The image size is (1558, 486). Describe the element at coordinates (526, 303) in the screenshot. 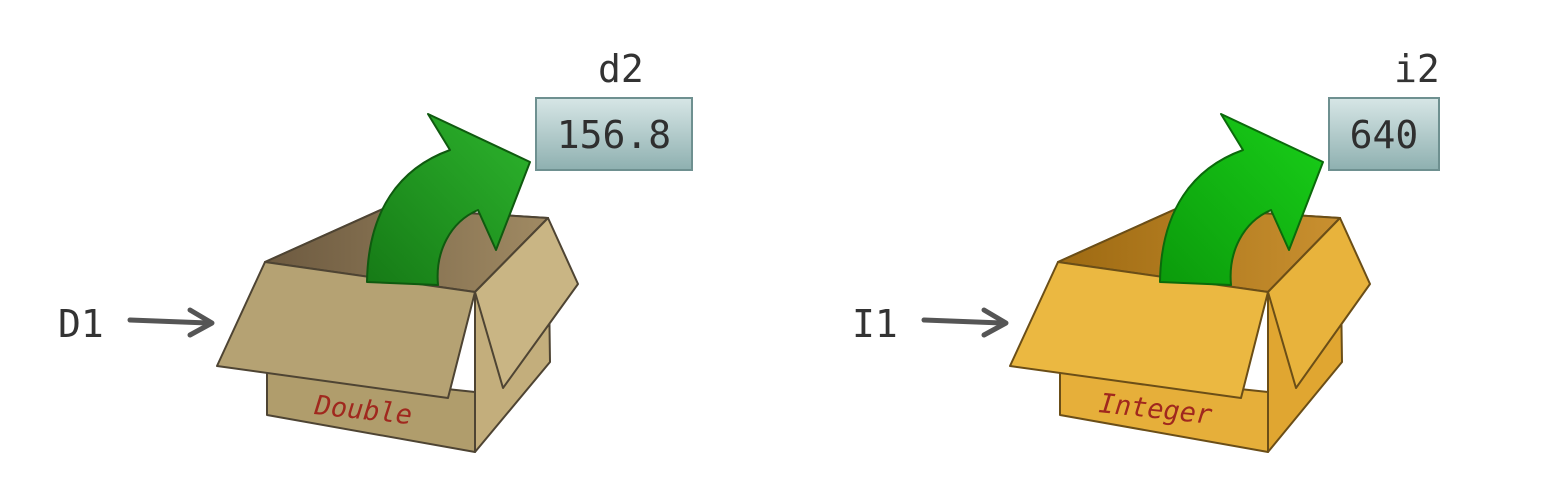

I see `double-box-right-flap` at that location.